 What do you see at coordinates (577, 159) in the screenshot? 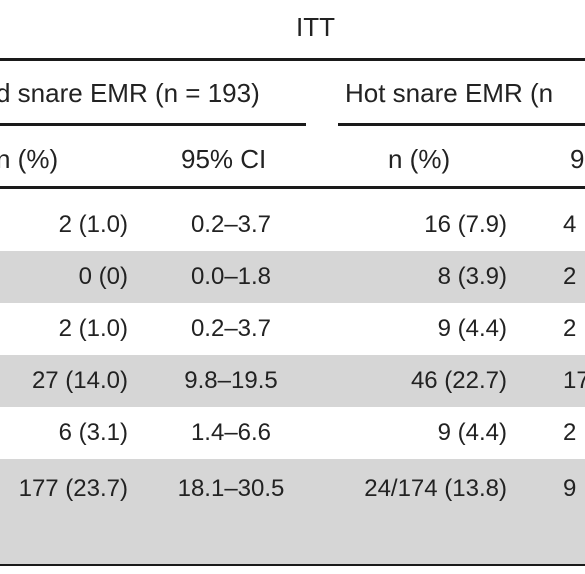
I see `column-header-ci-2: 9` at bounding box center [577, 159].